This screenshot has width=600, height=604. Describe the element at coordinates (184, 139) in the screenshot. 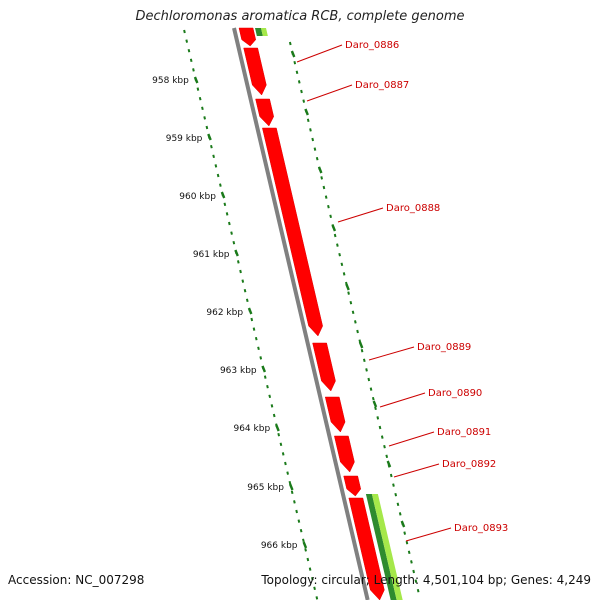

I see `scale-label: 959 kbp` at that location.